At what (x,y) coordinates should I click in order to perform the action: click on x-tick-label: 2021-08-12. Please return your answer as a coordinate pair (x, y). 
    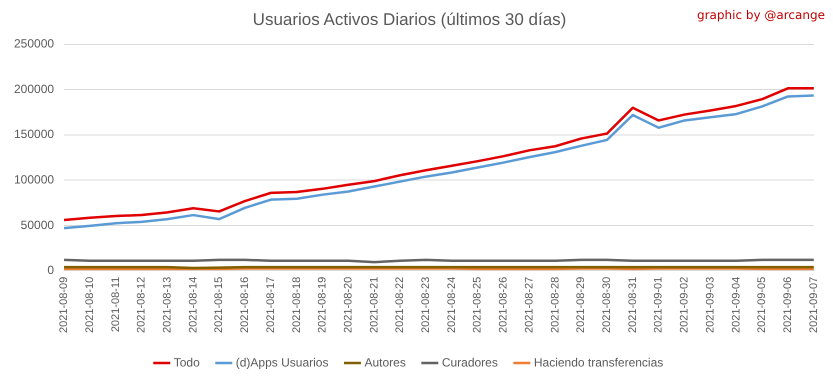
    Looking at the image, I should click on (142, 305).